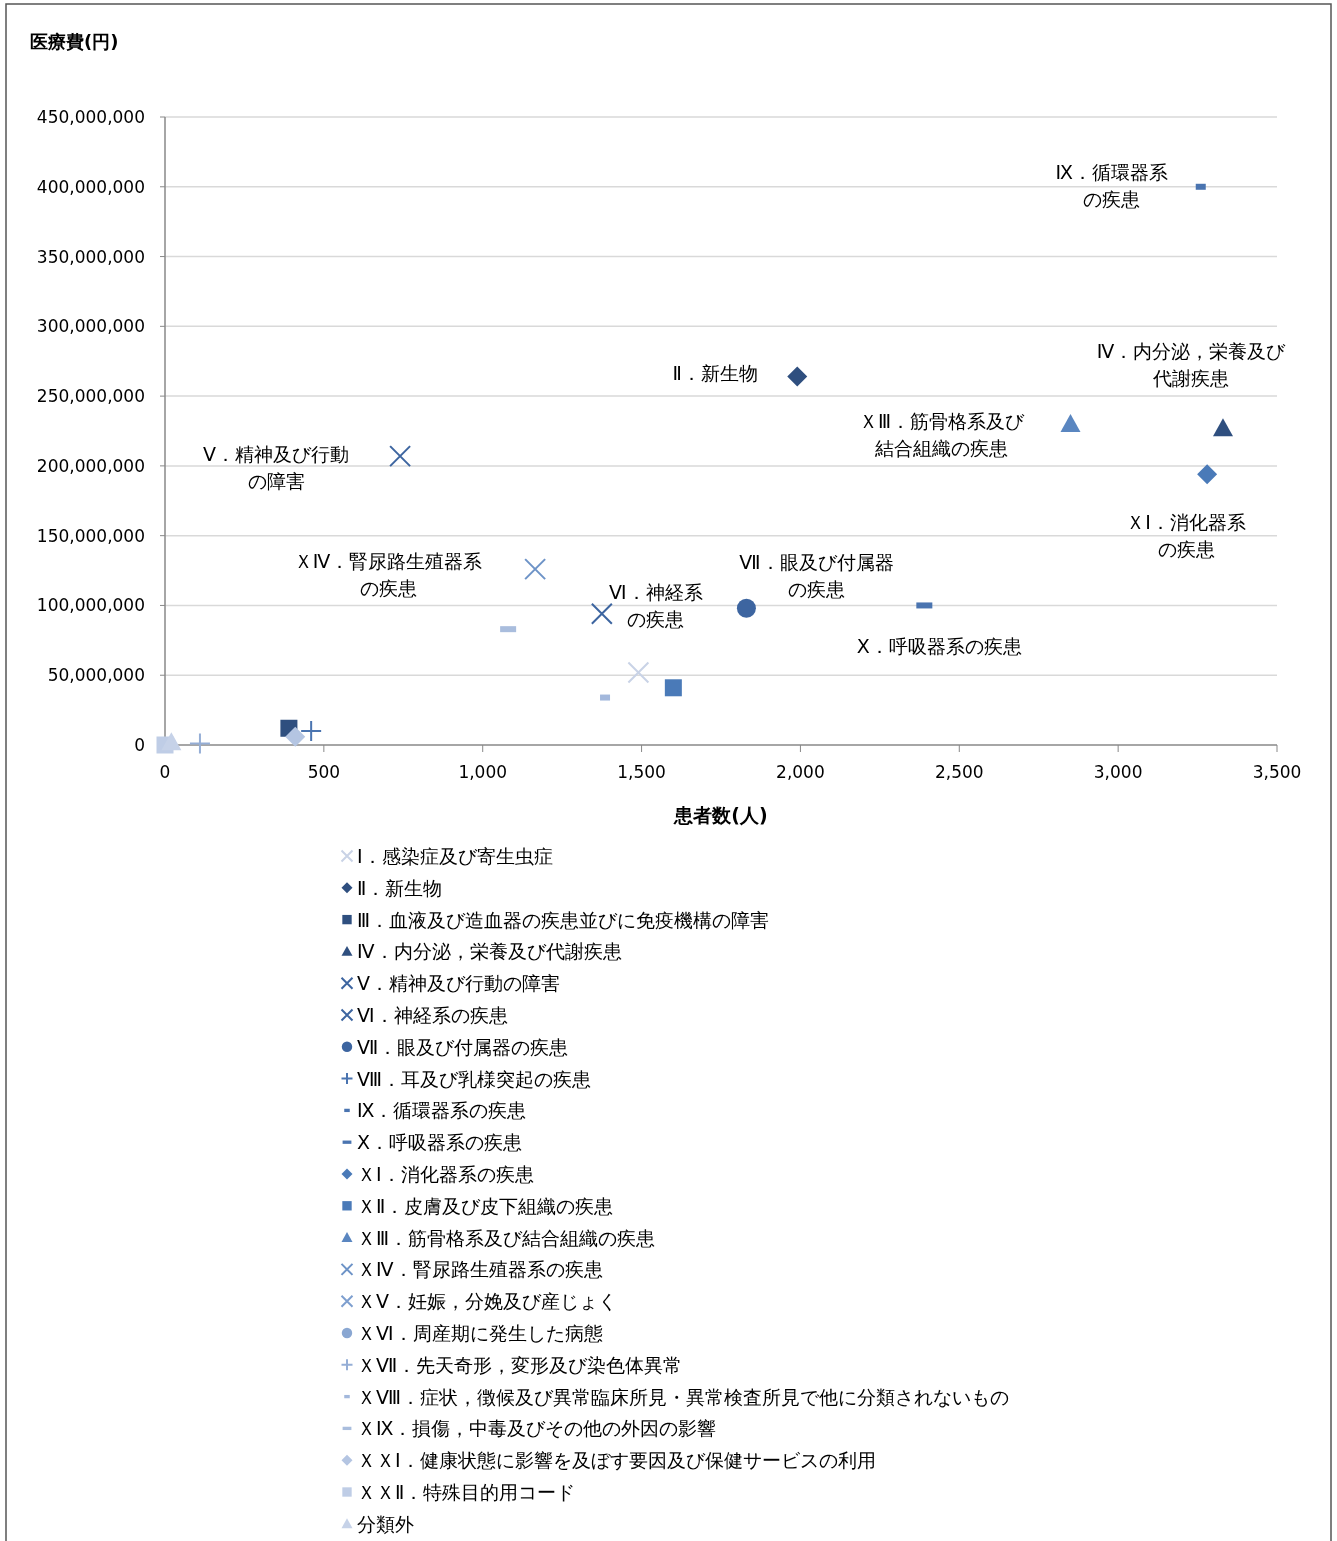  What do you see at coordinates (324, 772) in the screenshot?
I see `x-tick-label: 500` at bounding box center [324, 772].